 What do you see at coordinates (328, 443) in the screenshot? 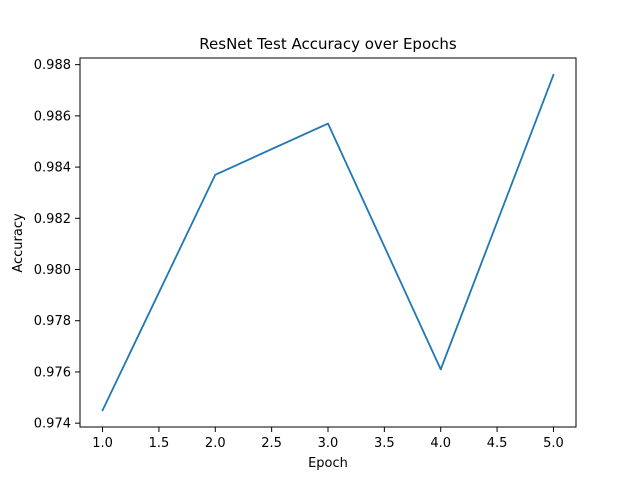
I see `x-tick-label: 3.0` at bounding box center [328, 443].